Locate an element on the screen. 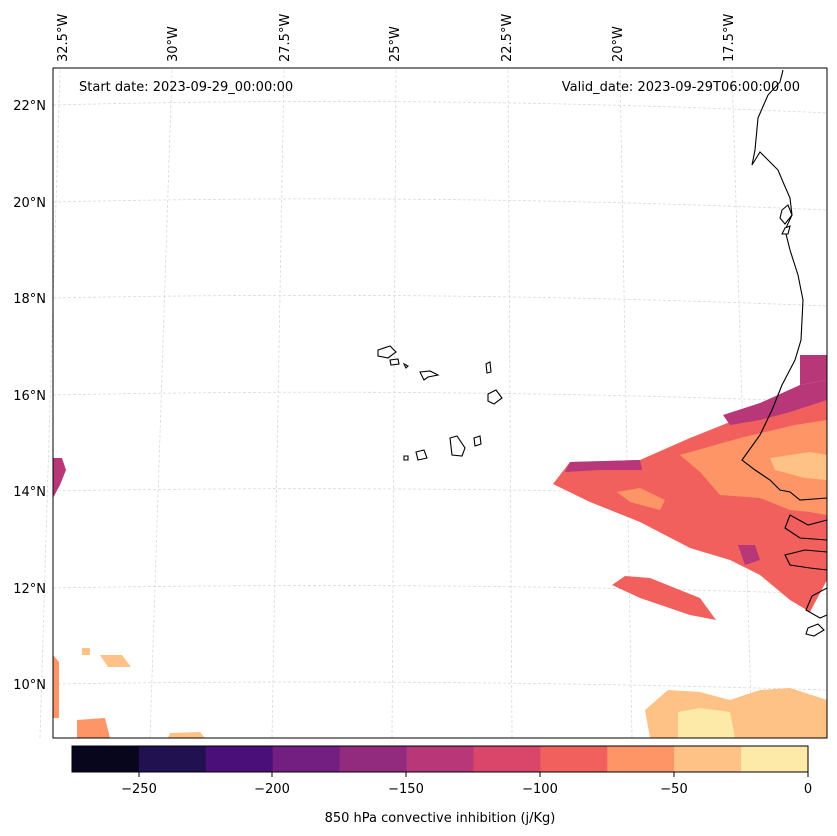  lat-label: 12°N is located at coordinates (29, 589).